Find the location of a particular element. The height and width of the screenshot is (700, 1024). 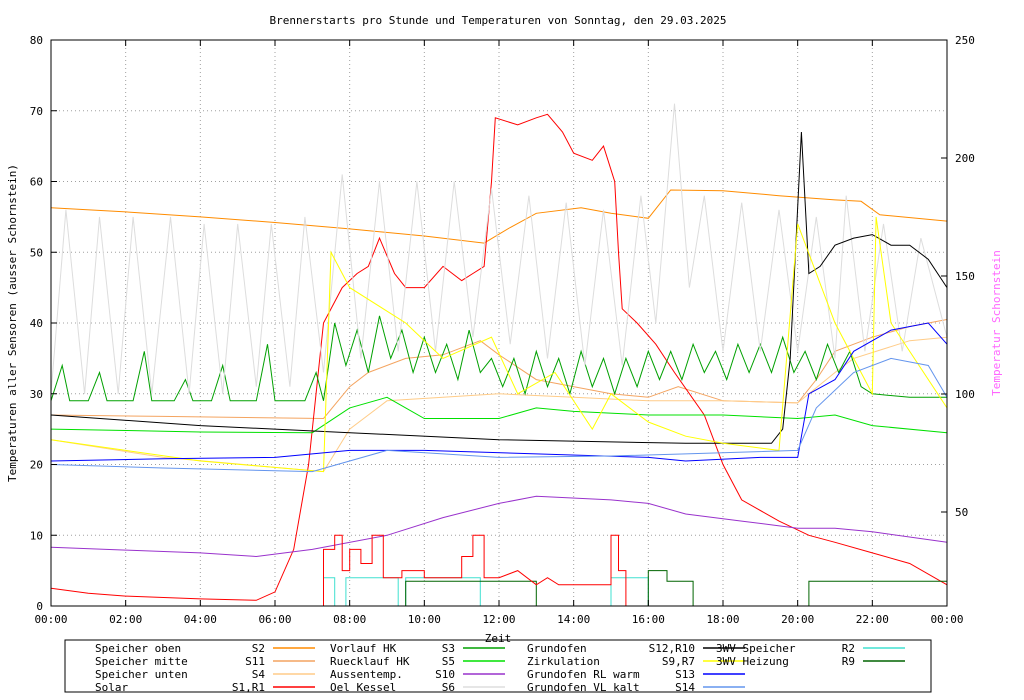

series-line-speicher-oben is located at coordinates (499, 216).